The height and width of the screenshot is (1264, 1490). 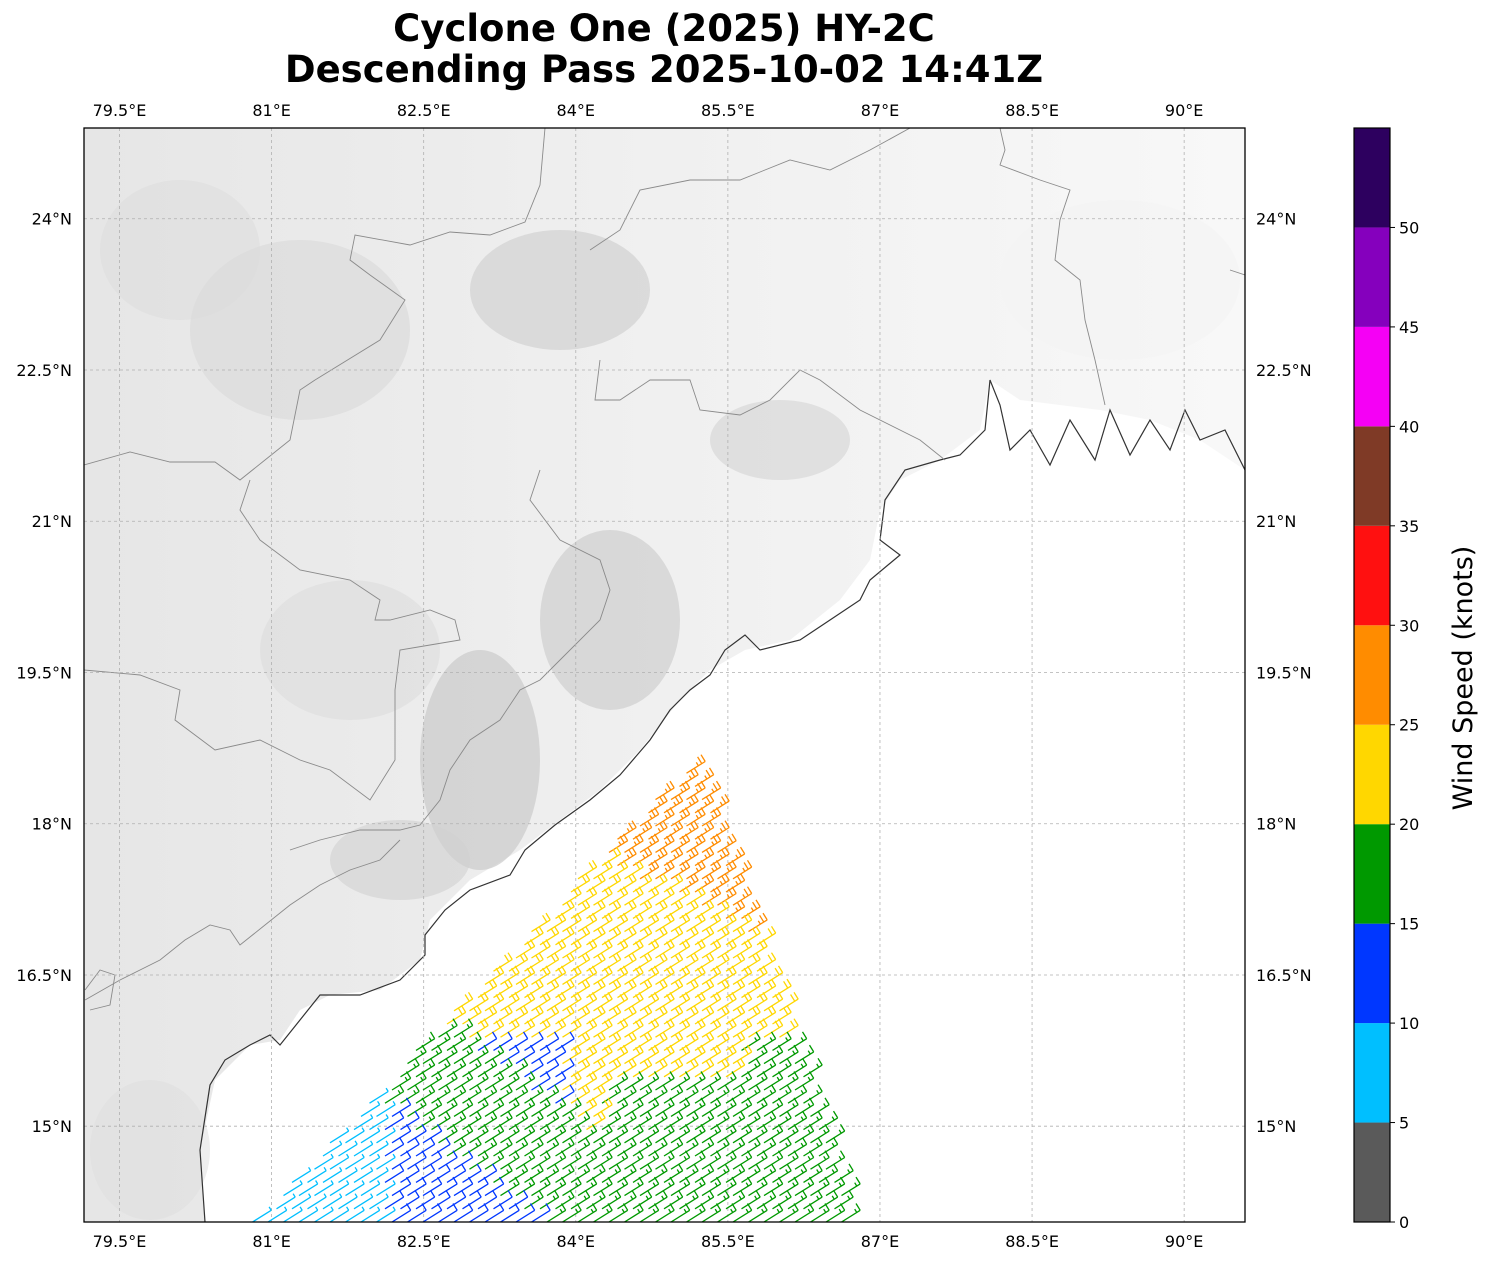 What do you see at coordinates (1409, 625) in the screenshot?
I see `colorbar-tick-label: 30` at bounding box center [1409, 625].